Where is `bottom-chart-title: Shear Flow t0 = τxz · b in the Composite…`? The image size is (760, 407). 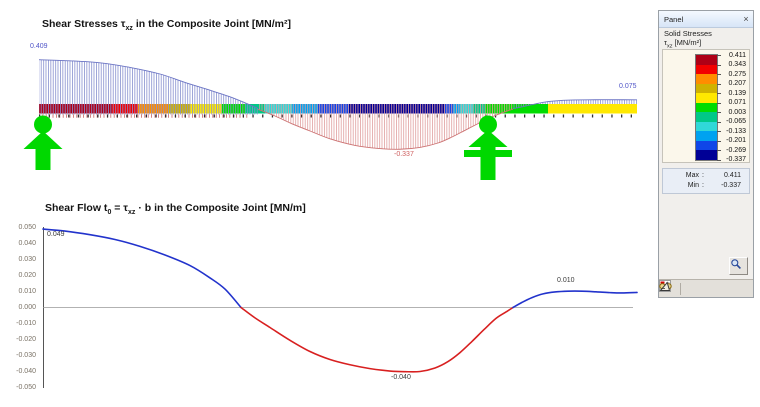 bottom-chart-title: Shear Flow t0 = τxz · b in the Composite… is located at coordinates (175, 209).